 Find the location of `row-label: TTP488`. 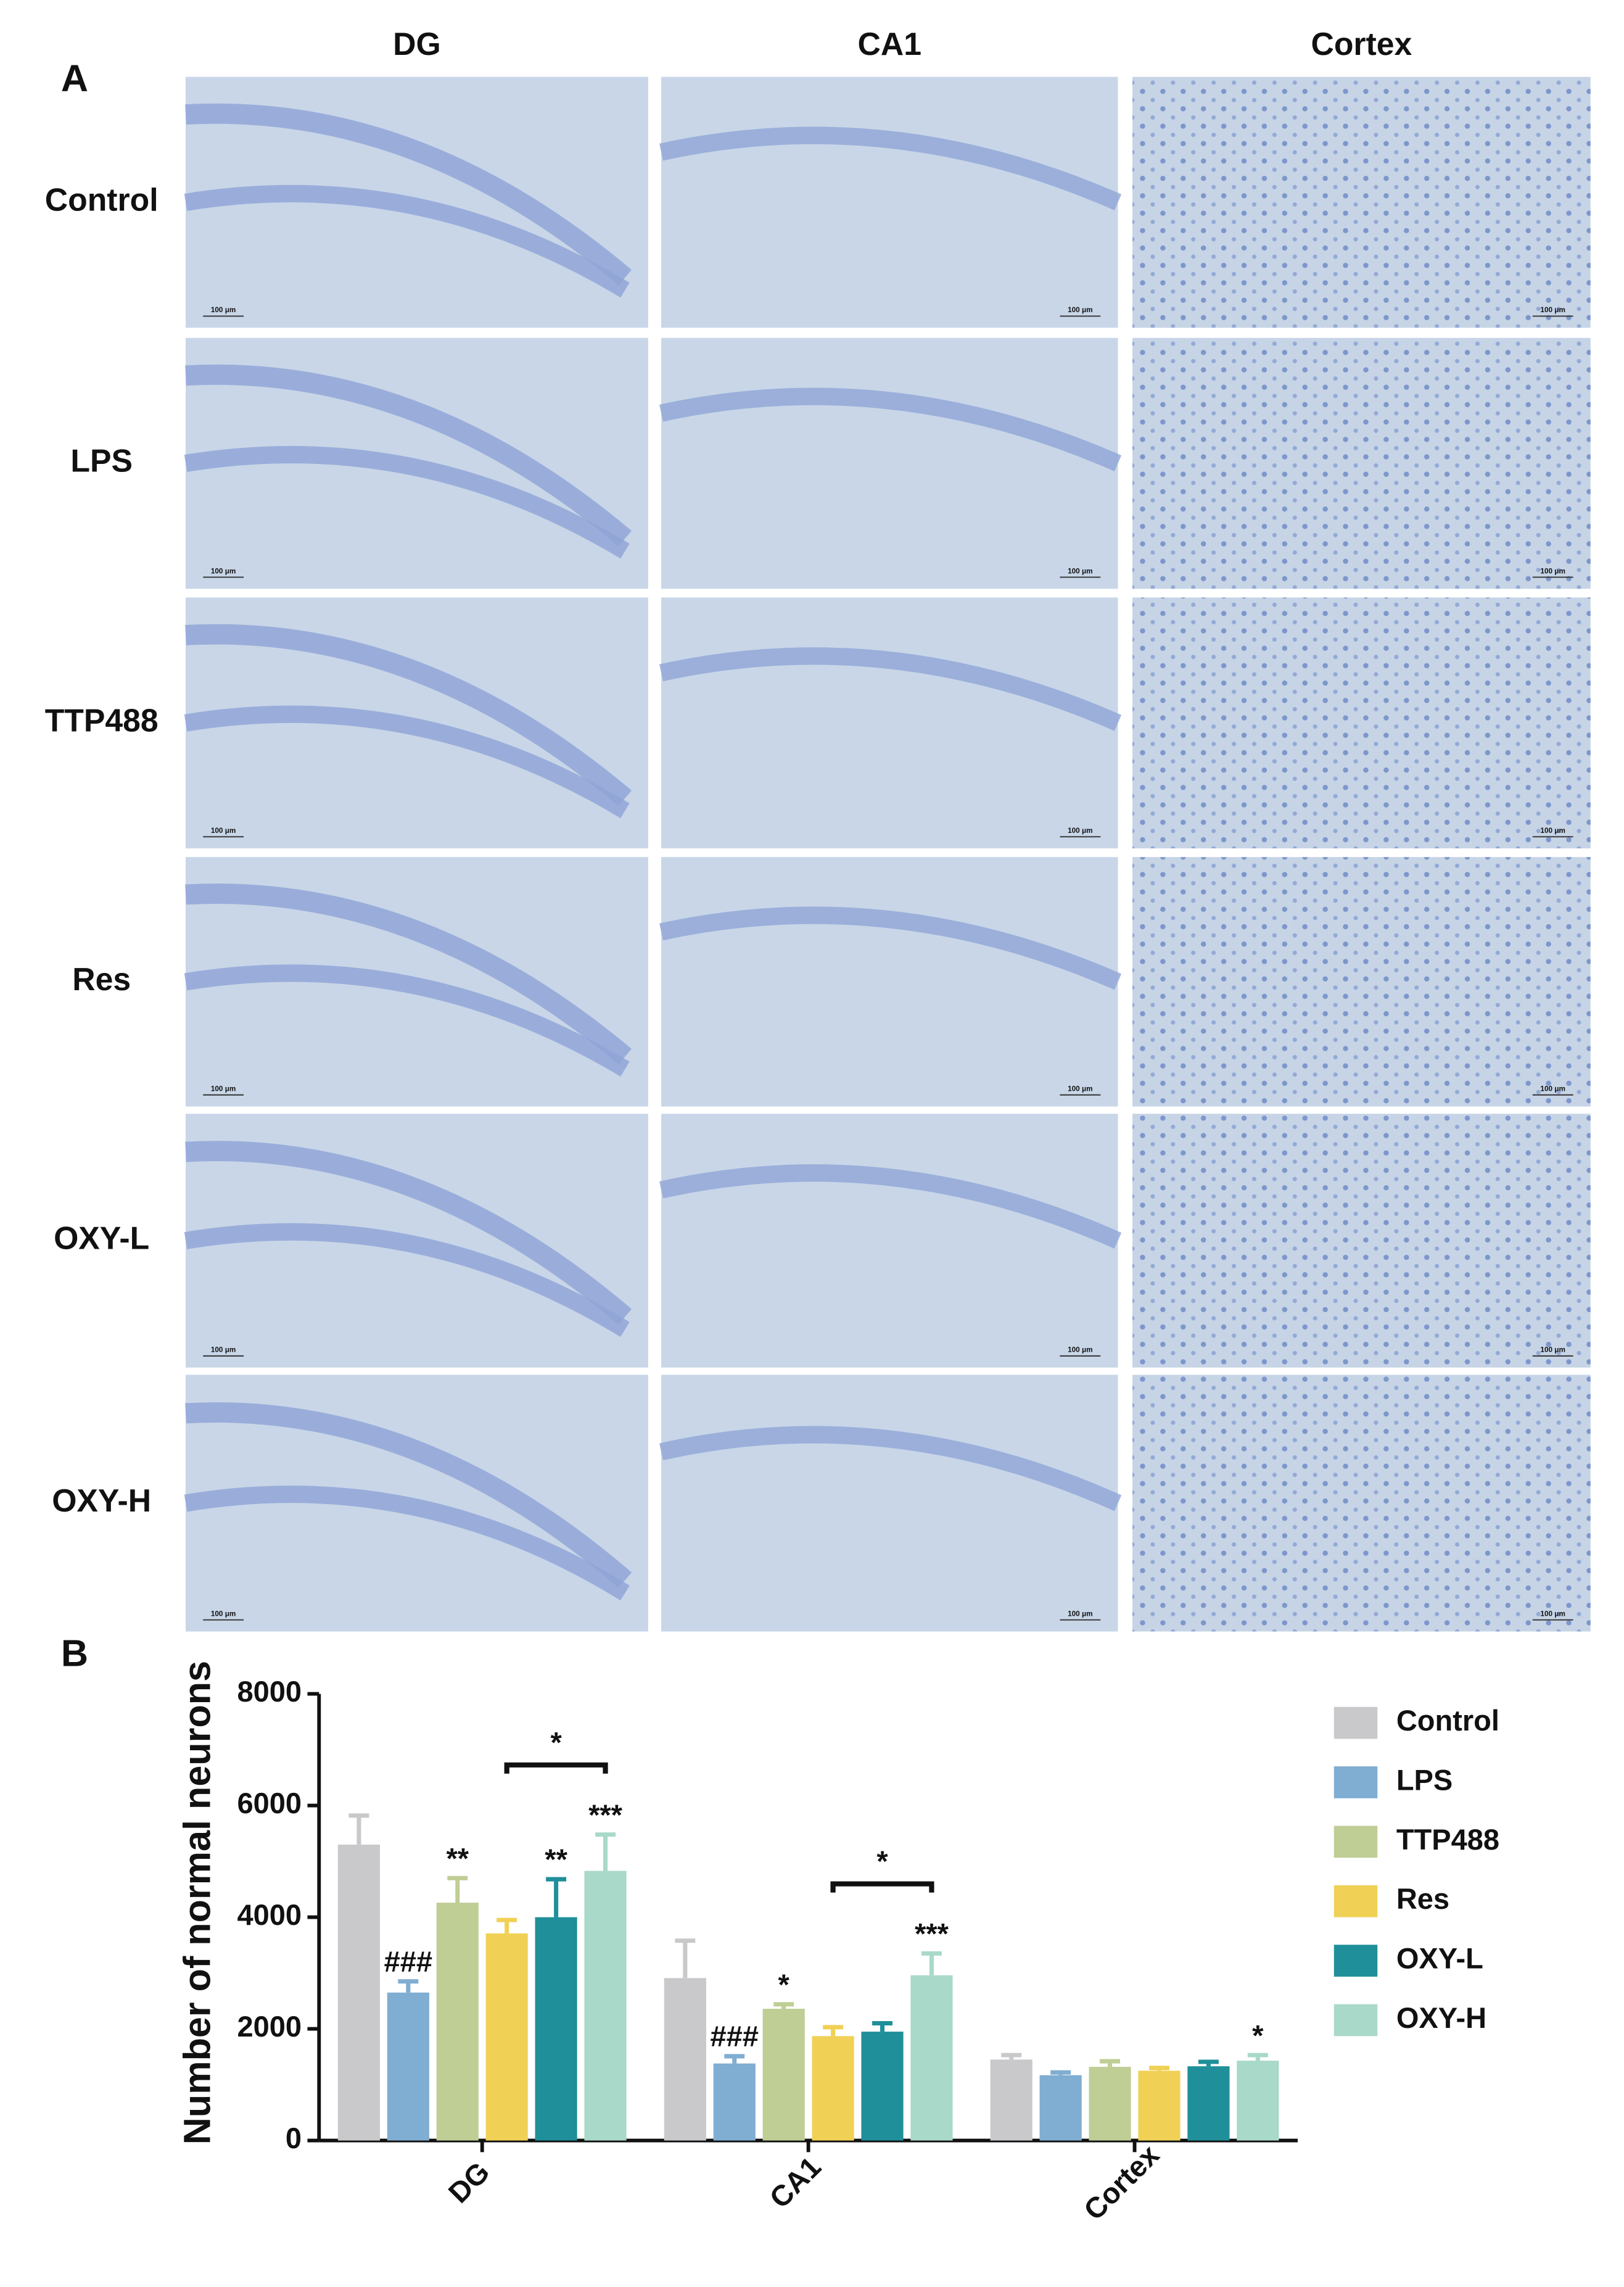

row-label: TTP488 is located at coordinates (102, 720).